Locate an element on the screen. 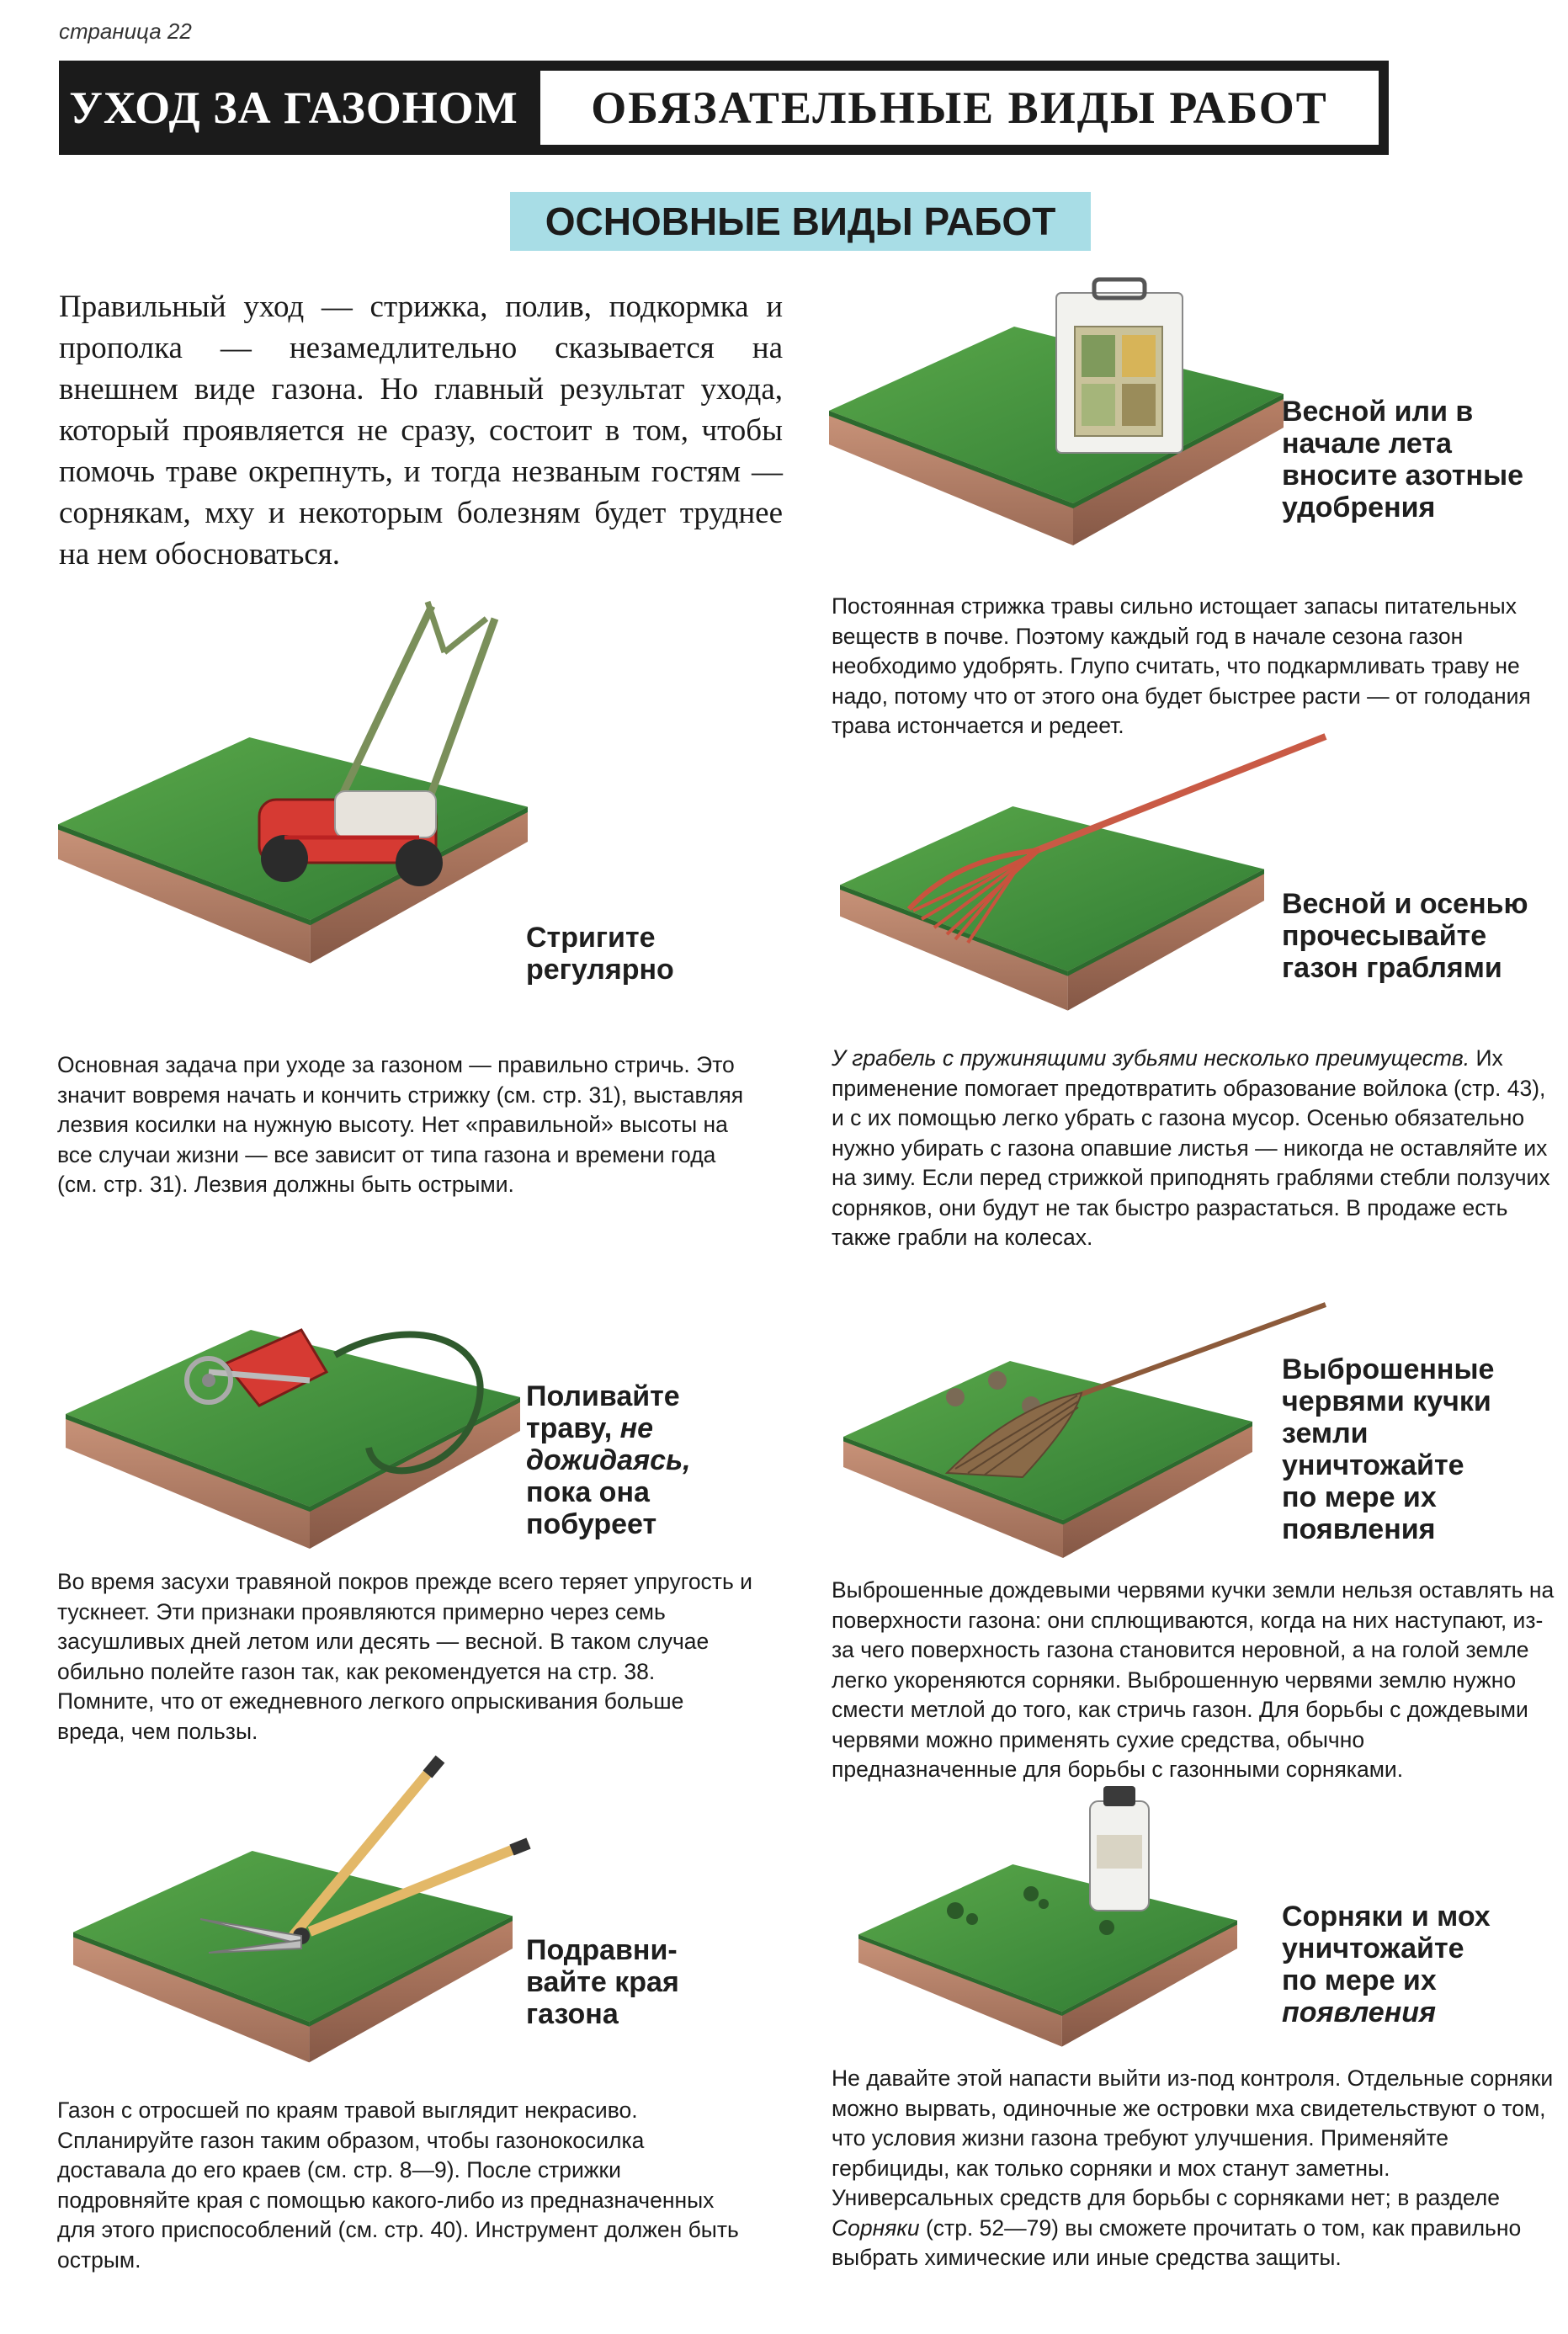 The height and width of the screenshot is (2334, 1568). lawn-mower-icon is located at coordinates (293, 782).